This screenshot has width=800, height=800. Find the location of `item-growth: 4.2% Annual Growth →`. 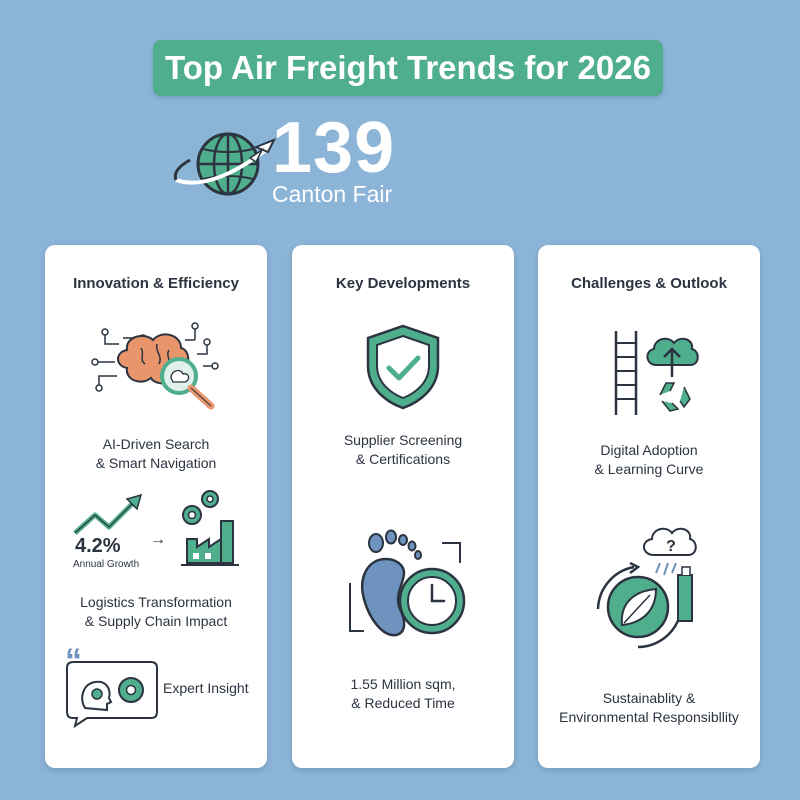

item-growth: 4.2% Annual Growth → is located at coordinates (156, 530).